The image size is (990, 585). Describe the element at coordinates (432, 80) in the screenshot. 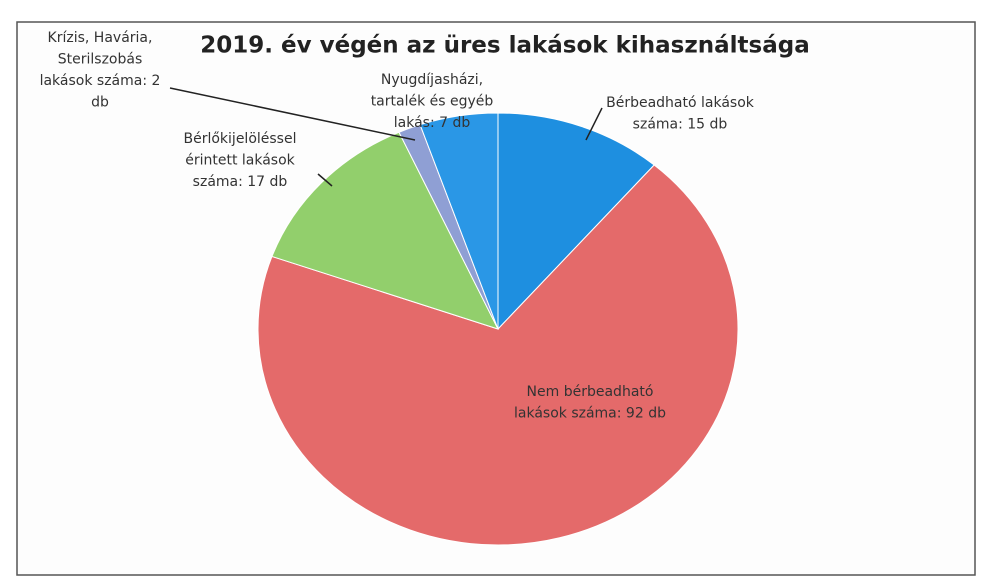

I see `slice-label: Nyugdíjasházi,` at that location.